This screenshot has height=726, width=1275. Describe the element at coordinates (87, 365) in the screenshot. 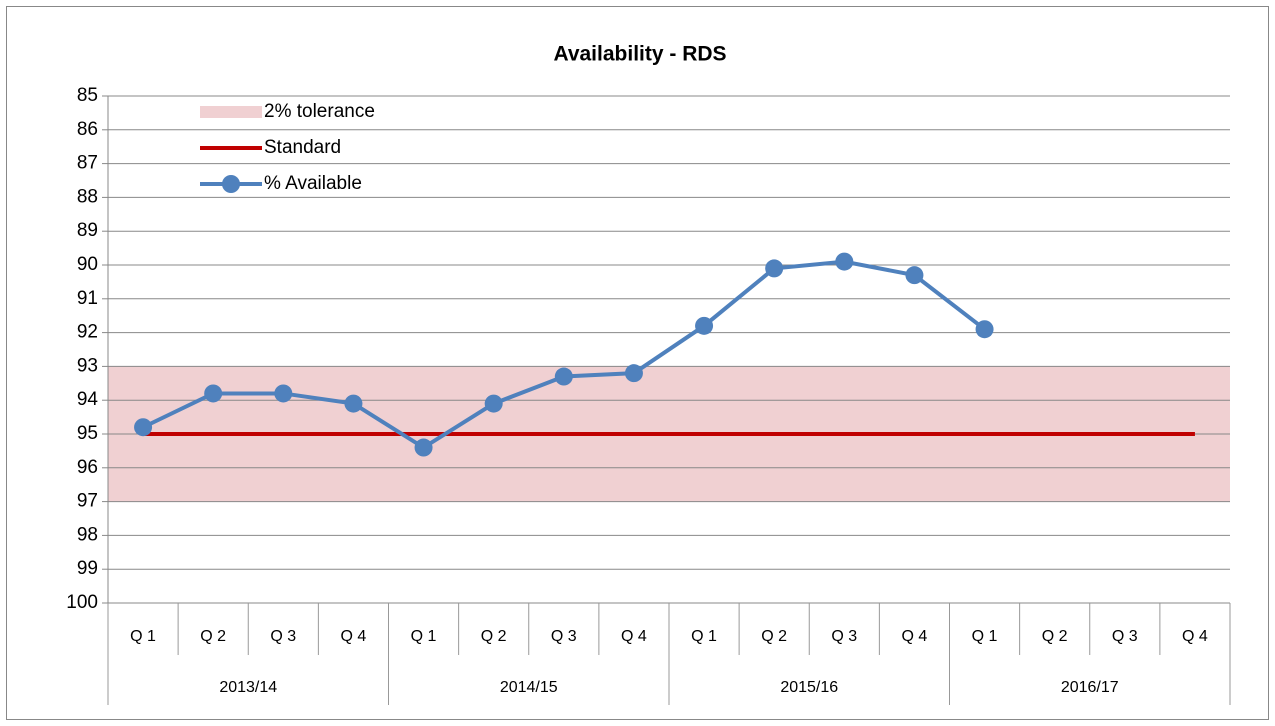

I see `y-tick-label: 93` at that location.